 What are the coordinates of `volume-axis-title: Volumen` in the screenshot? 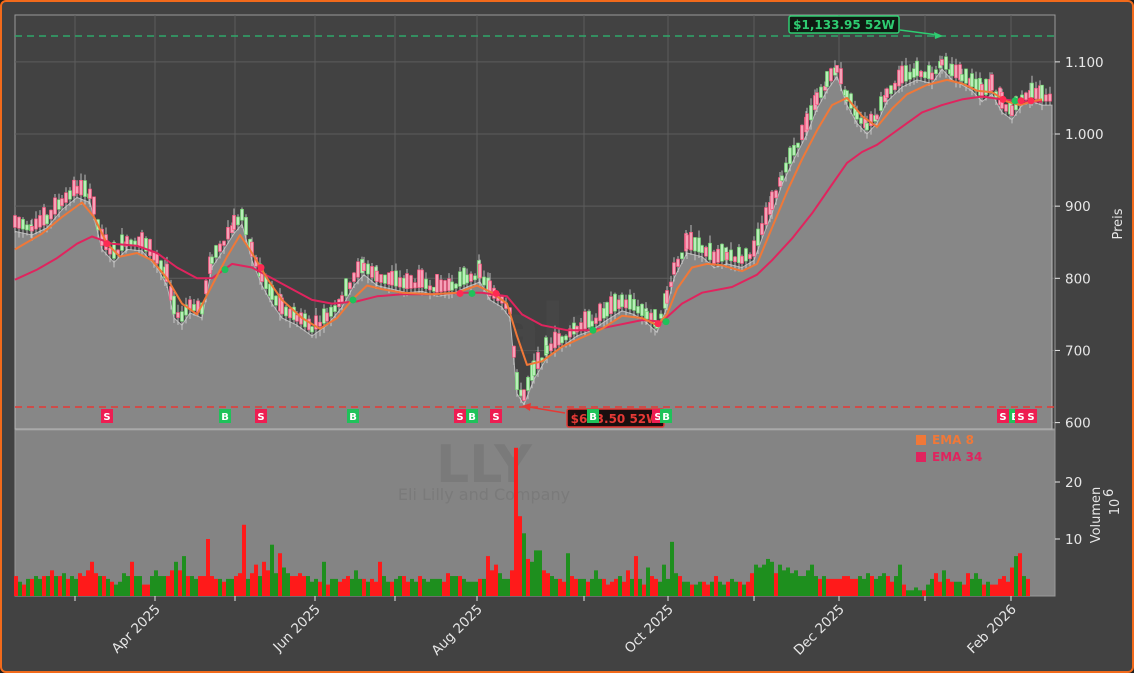 It's located at (1096, 515).